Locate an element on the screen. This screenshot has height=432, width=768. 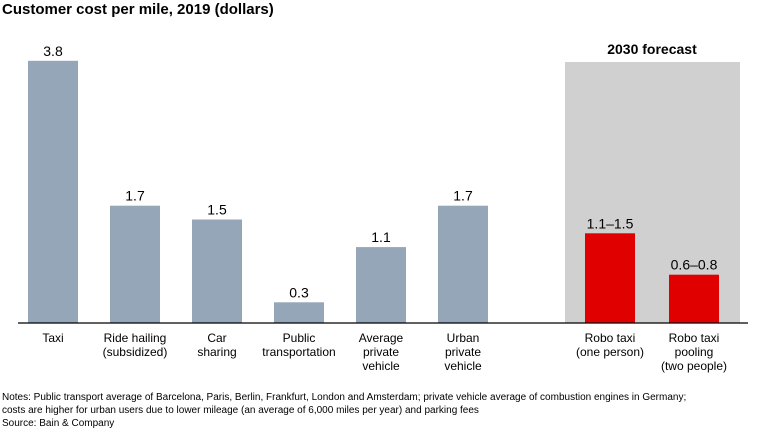
forecast-label: 2030 forecast is located at coordinates (652, 49).